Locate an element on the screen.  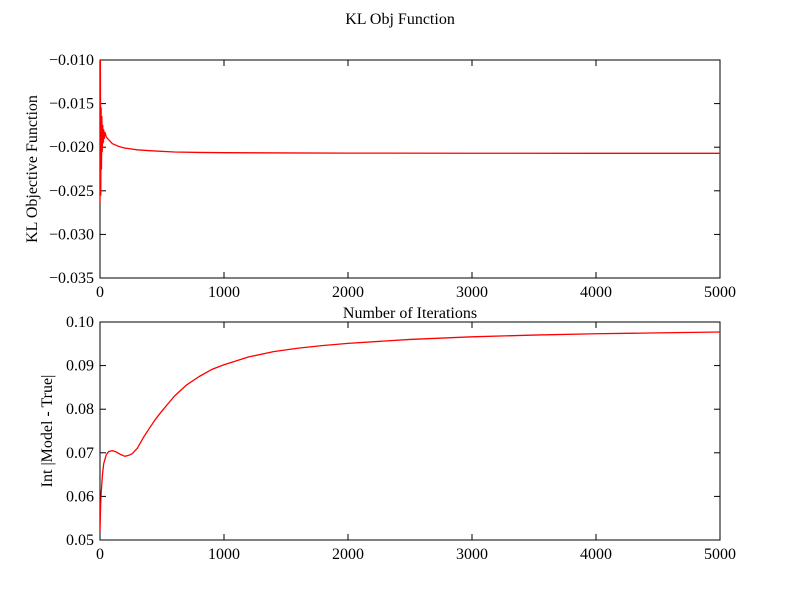
bottom-x-tick-label: 2000 is located at coordinates (348, 554).